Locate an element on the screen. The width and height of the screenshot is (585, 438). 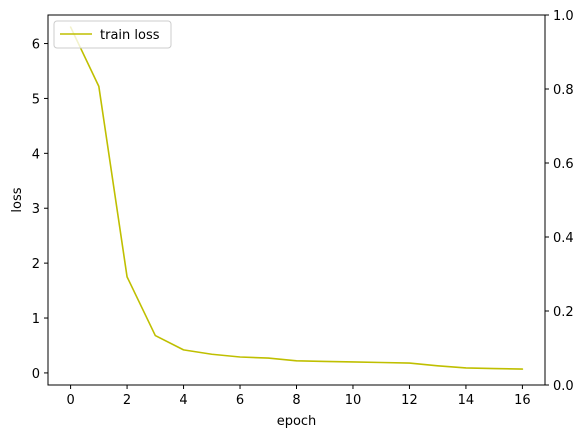
y-tick-label: 0 is located at coordinates (36, 374).